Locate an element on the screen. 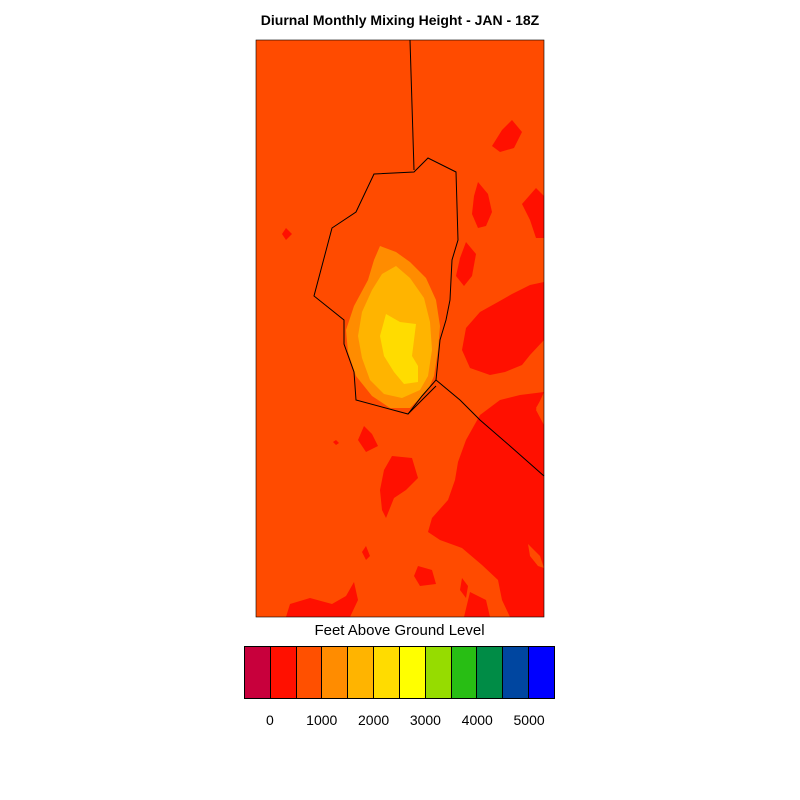  contour-region-west-spot is located at coordinates (287, 234).